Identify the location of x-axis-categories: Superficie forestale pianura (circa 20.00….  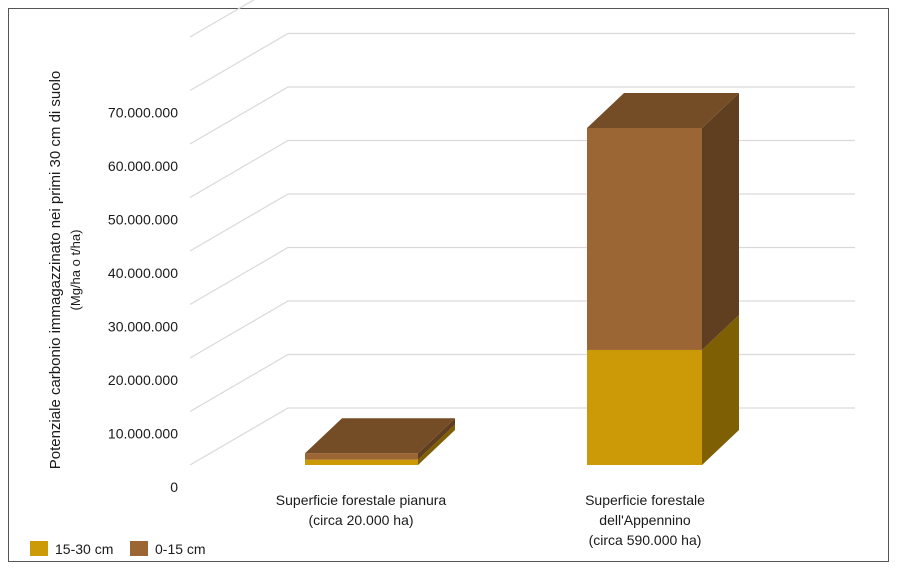
(490, 520).